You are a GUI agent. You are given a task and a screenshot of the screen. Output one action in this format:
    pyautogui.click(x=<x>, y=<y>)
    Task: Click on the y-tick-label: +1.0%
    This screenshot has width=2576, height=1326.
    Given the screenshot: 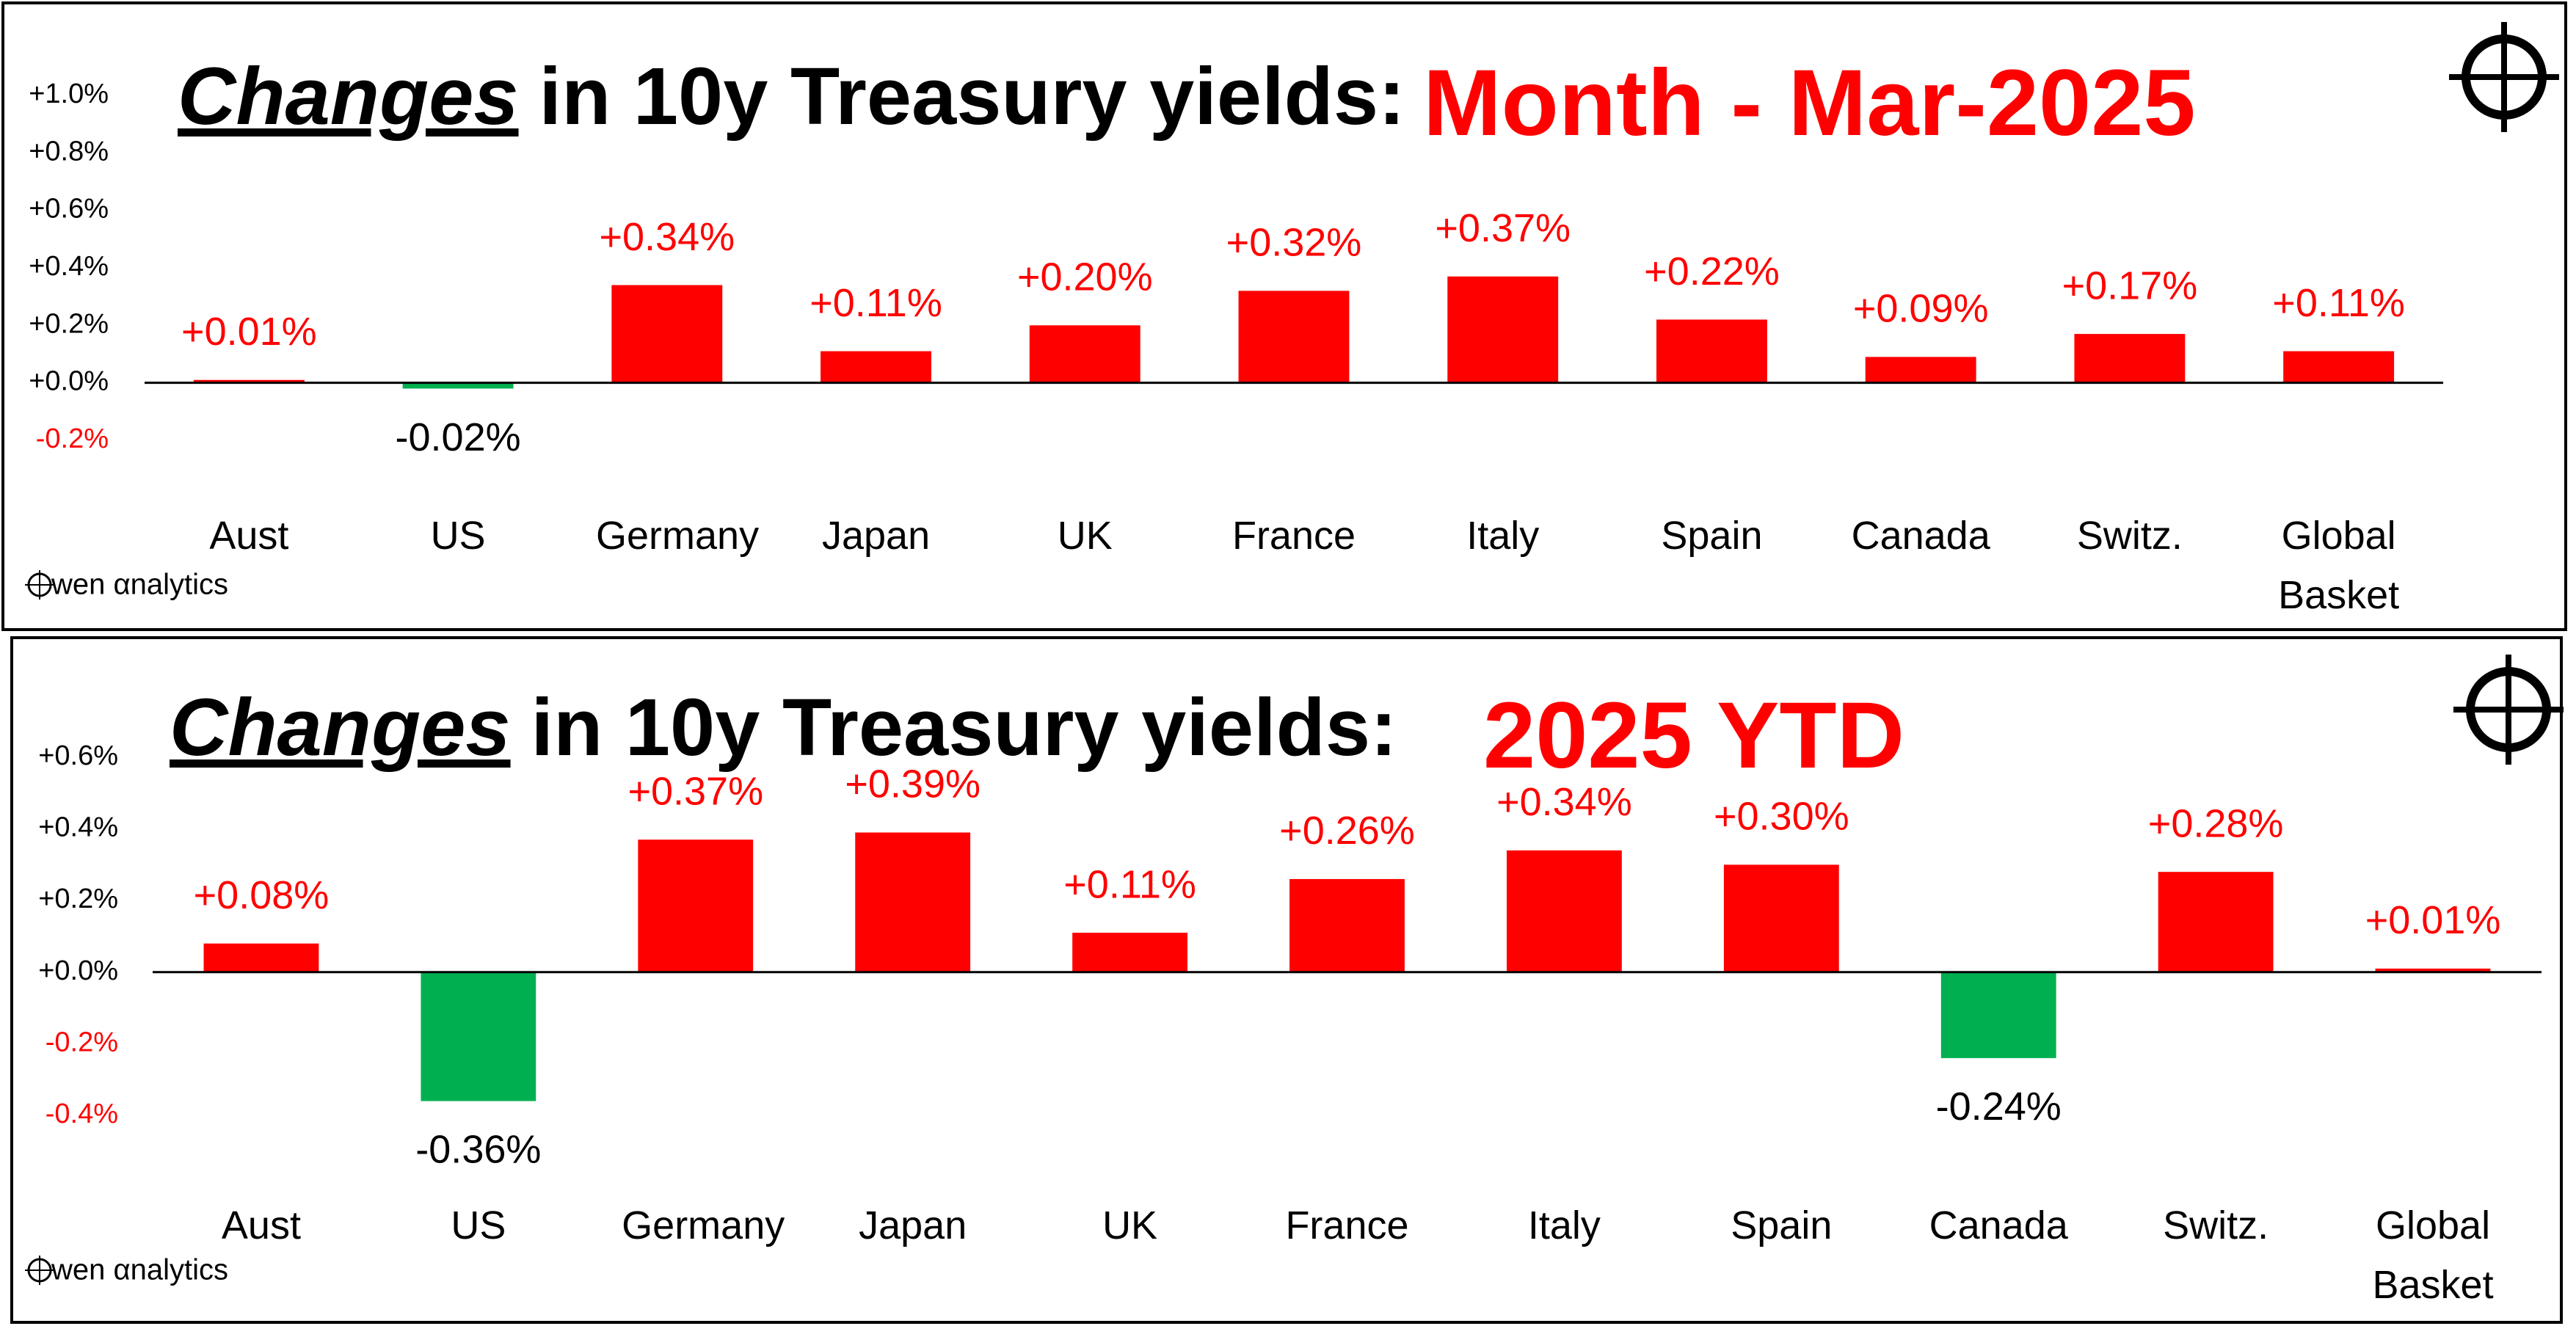 What is the action you would take?
    pyautogui.click(x=69, y=94)
    